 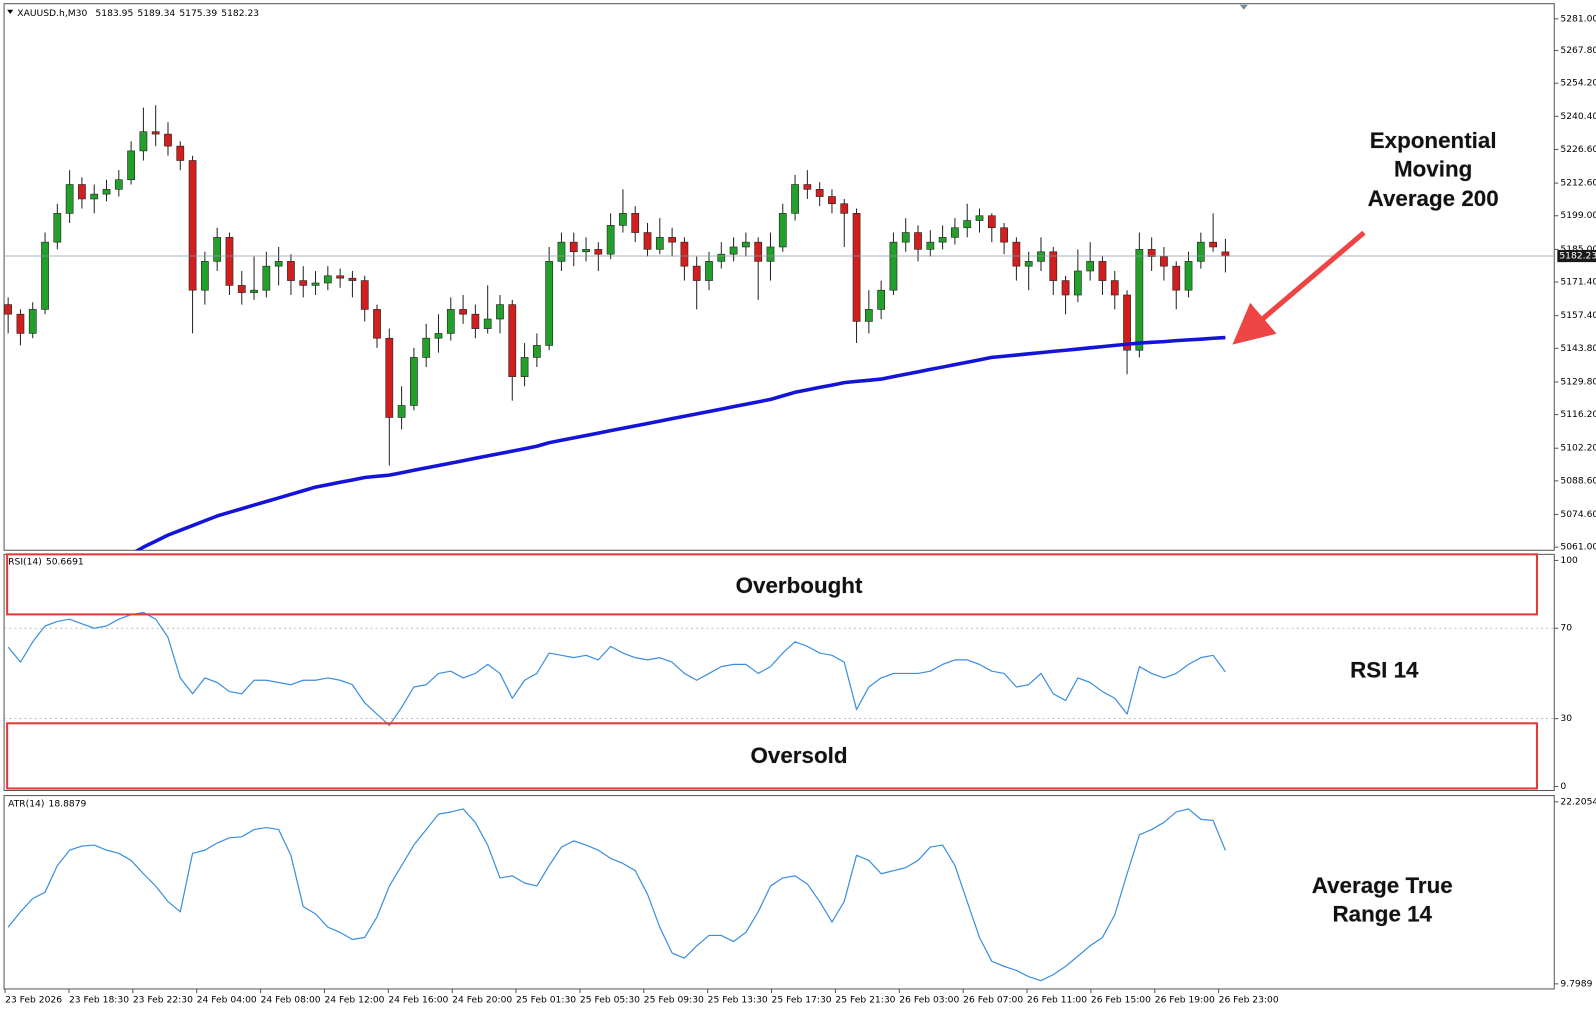 I want to click on overbought-label: Overbought, so click(x=799, y=585).